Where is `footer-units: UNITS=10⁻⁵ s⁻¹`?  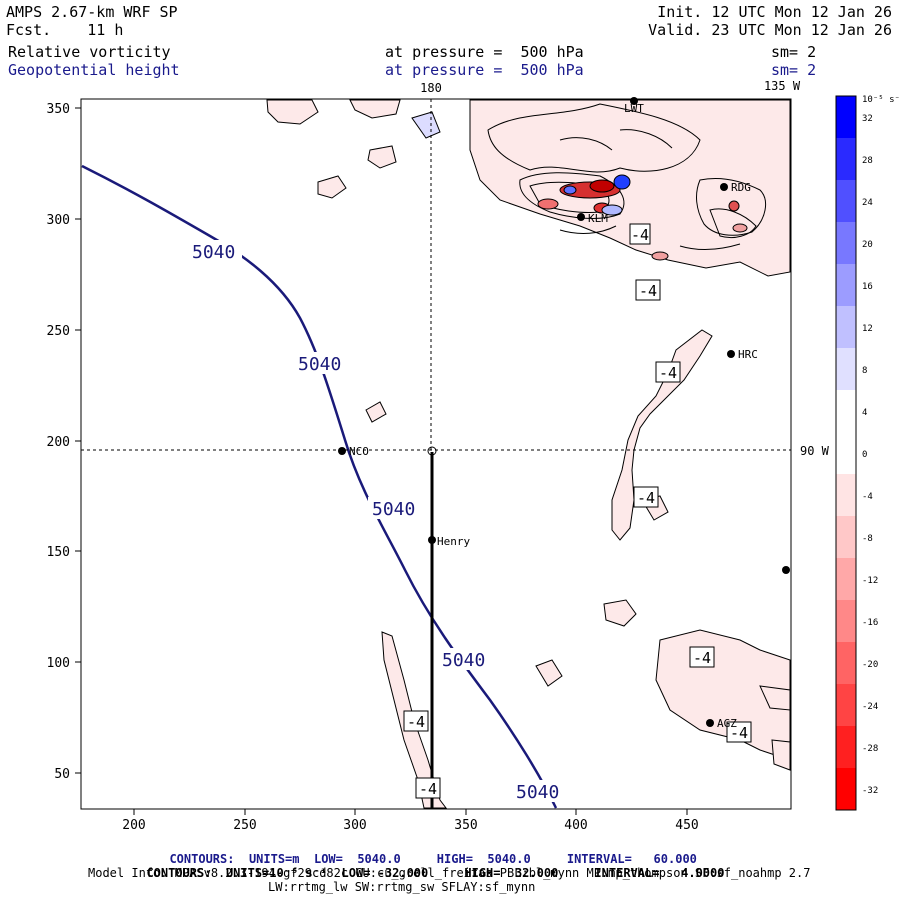 footer-units: UNITS=10⁻⁵ s⁻¹ is located at coordinates (276, 873).